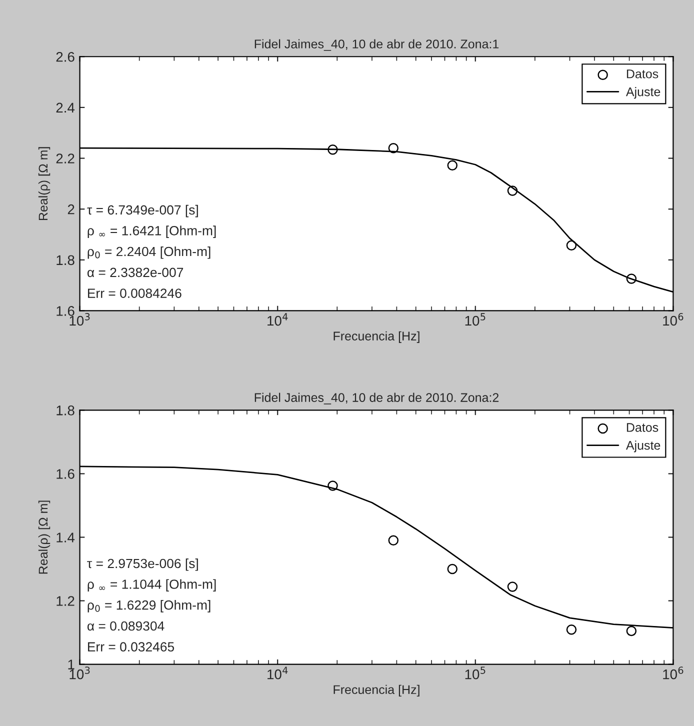 This screenshot has height=726, width=694. What do you see at coordinates (65, 107) in the screenshot?
I see `y-tick-label: 2.4` at bounding box center [65, 107].